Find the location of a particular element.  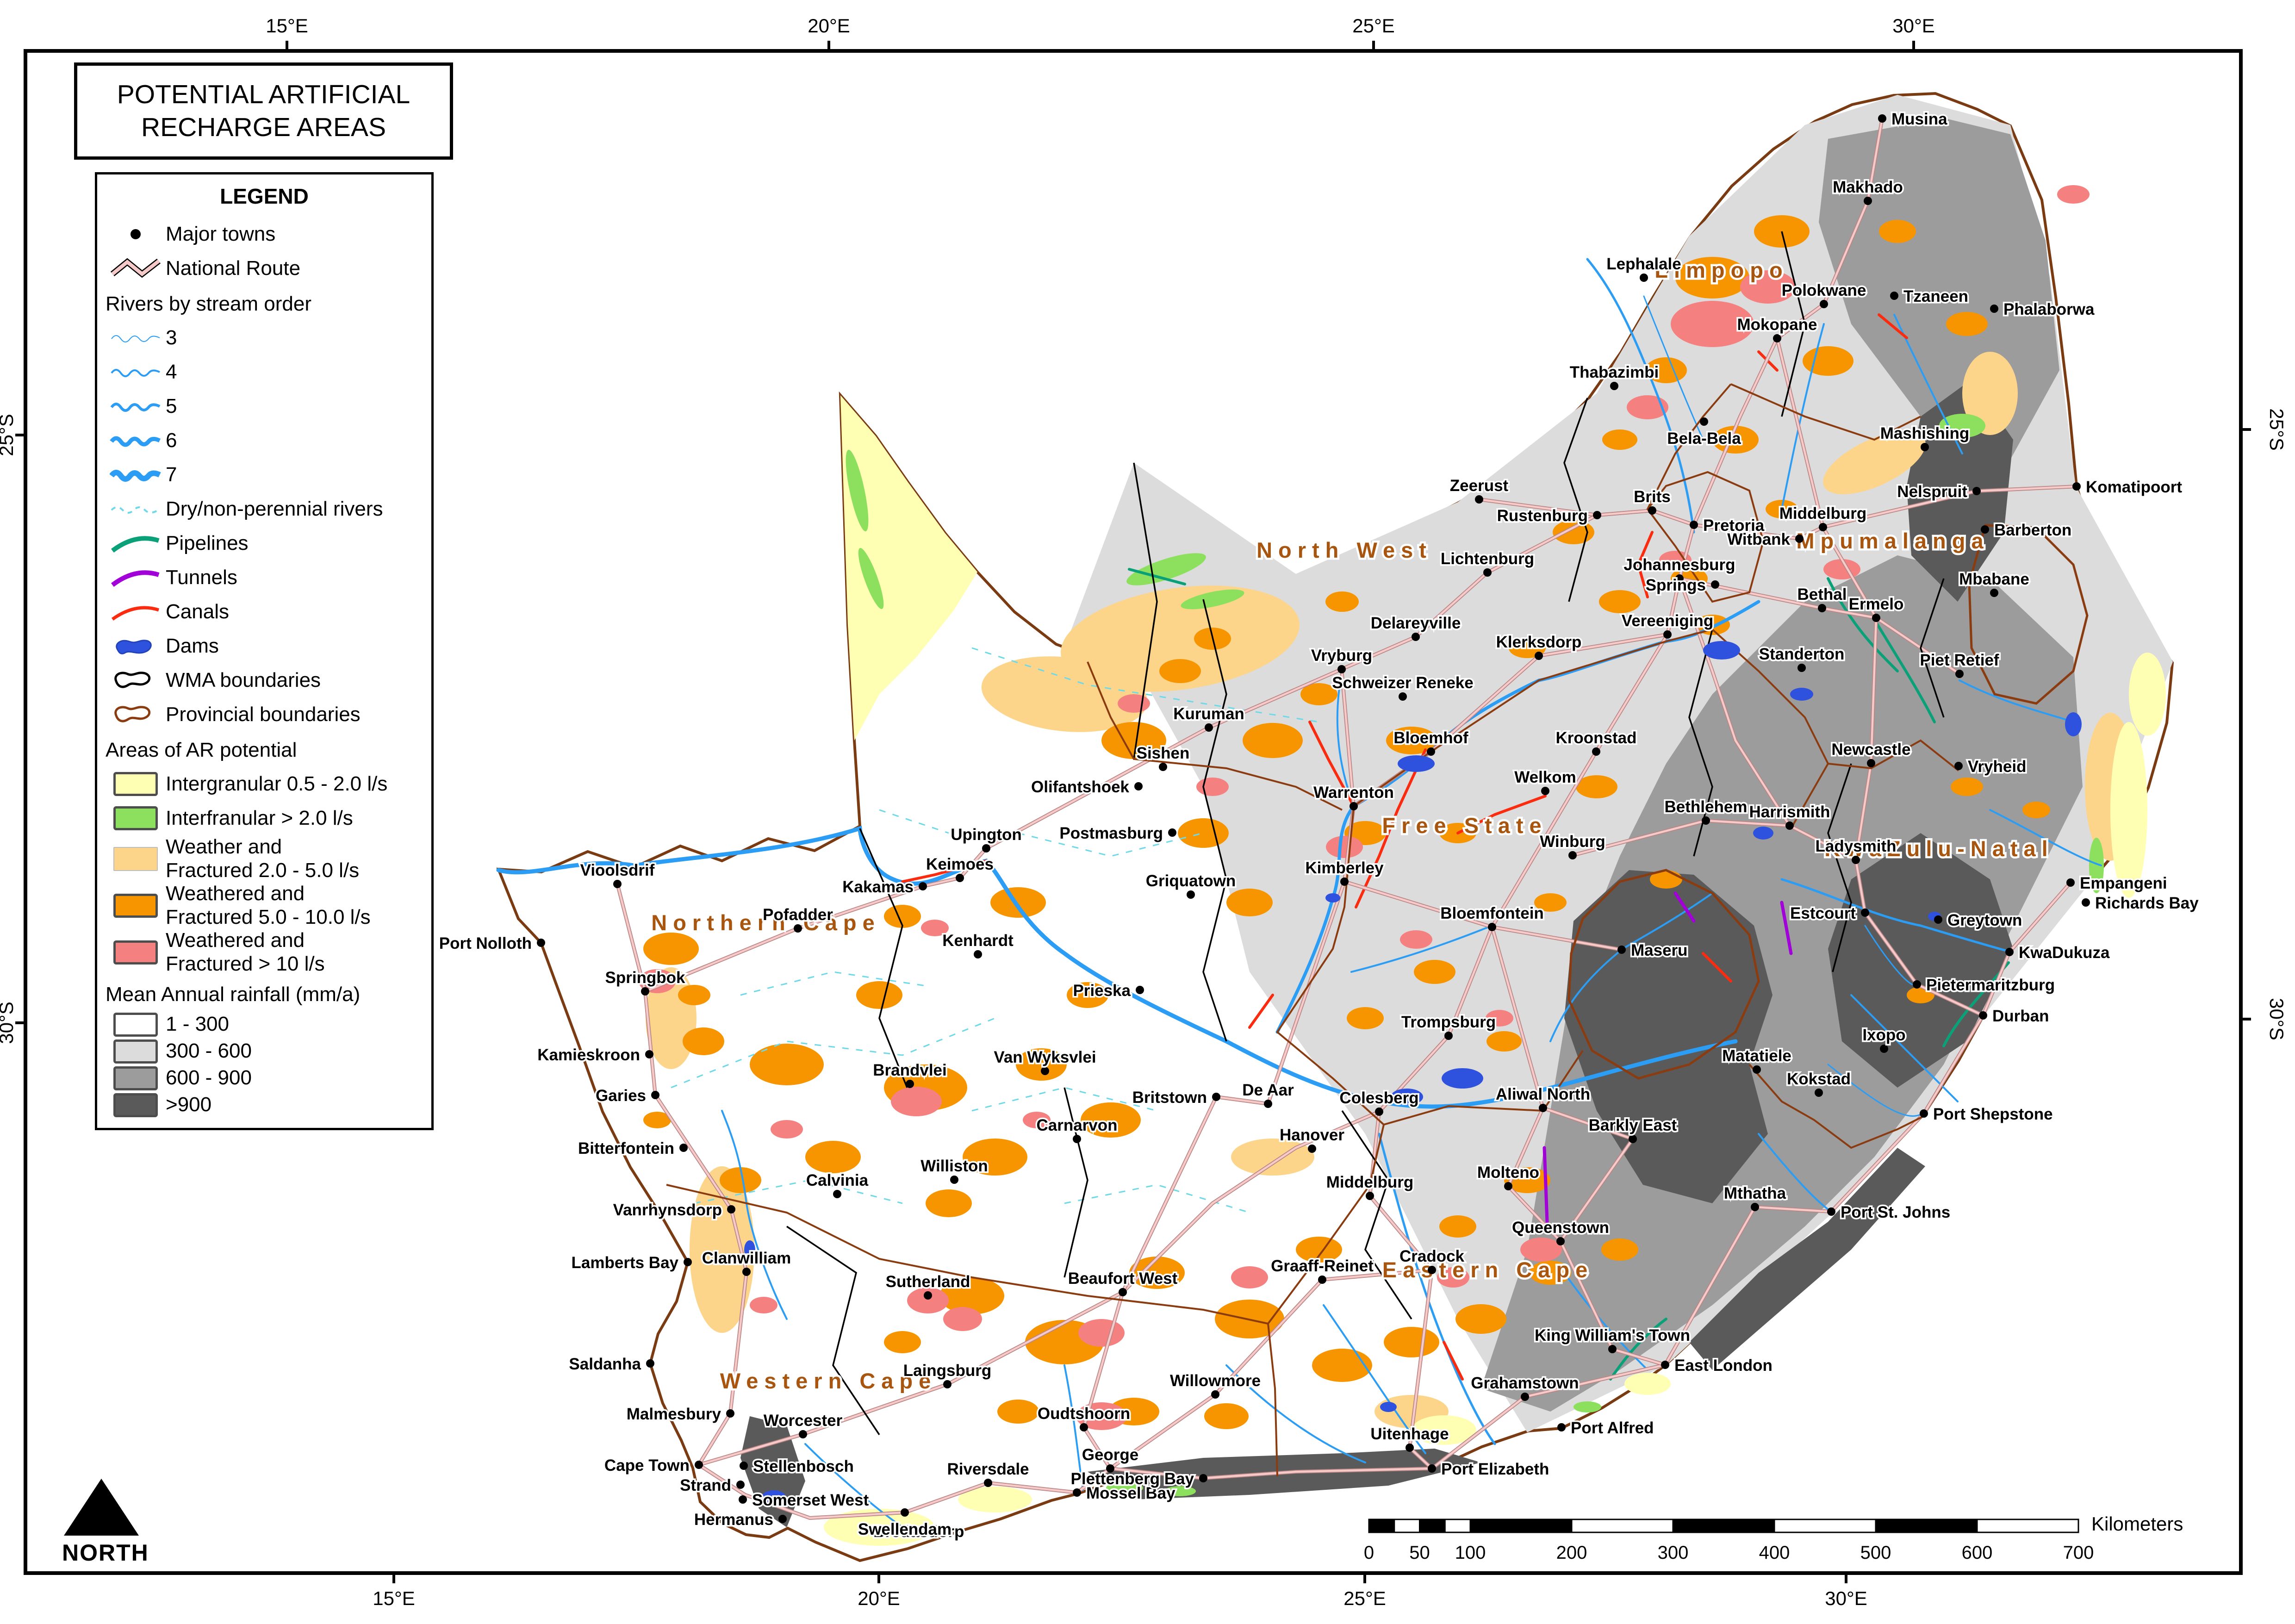

national-route-icon is located at coordinates (136, 268).